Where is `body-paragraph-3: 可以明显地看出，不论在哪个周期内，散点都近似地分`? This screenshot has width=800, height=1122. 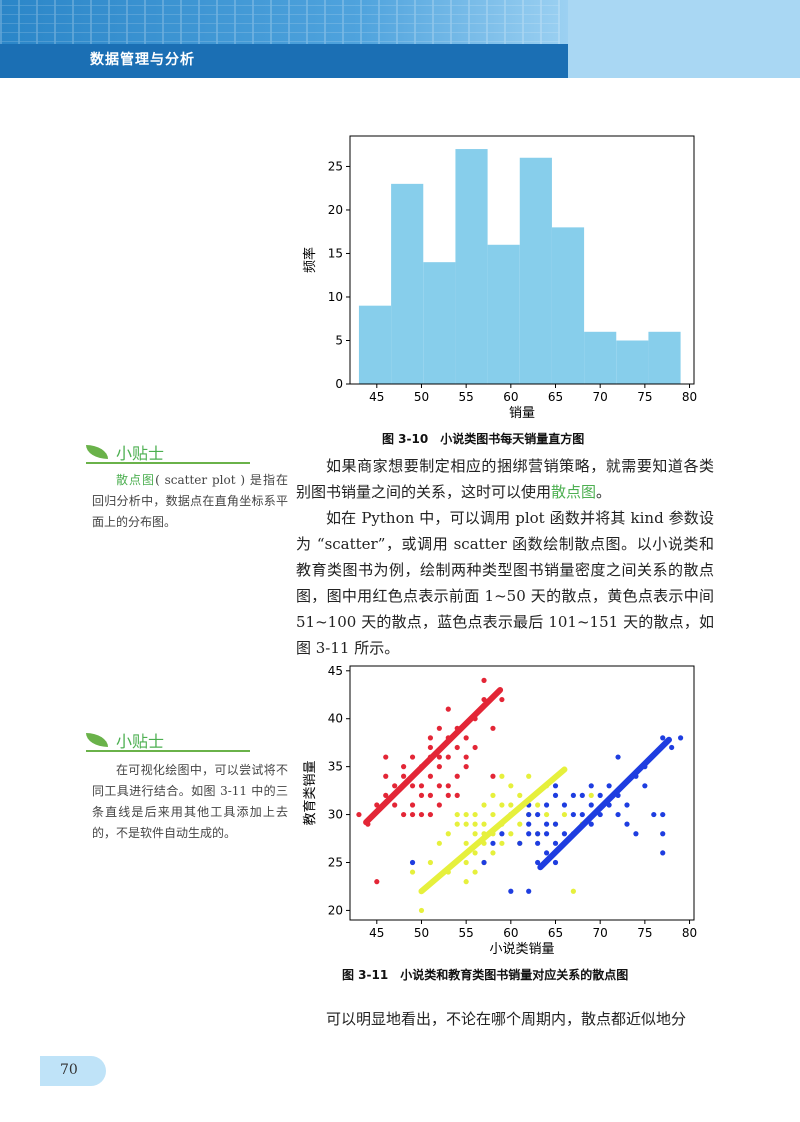 body-paragraph-3: 可以明显地看出，不论在哪个周期内，散点都近似地分 is located at coordinates (505, 1019).